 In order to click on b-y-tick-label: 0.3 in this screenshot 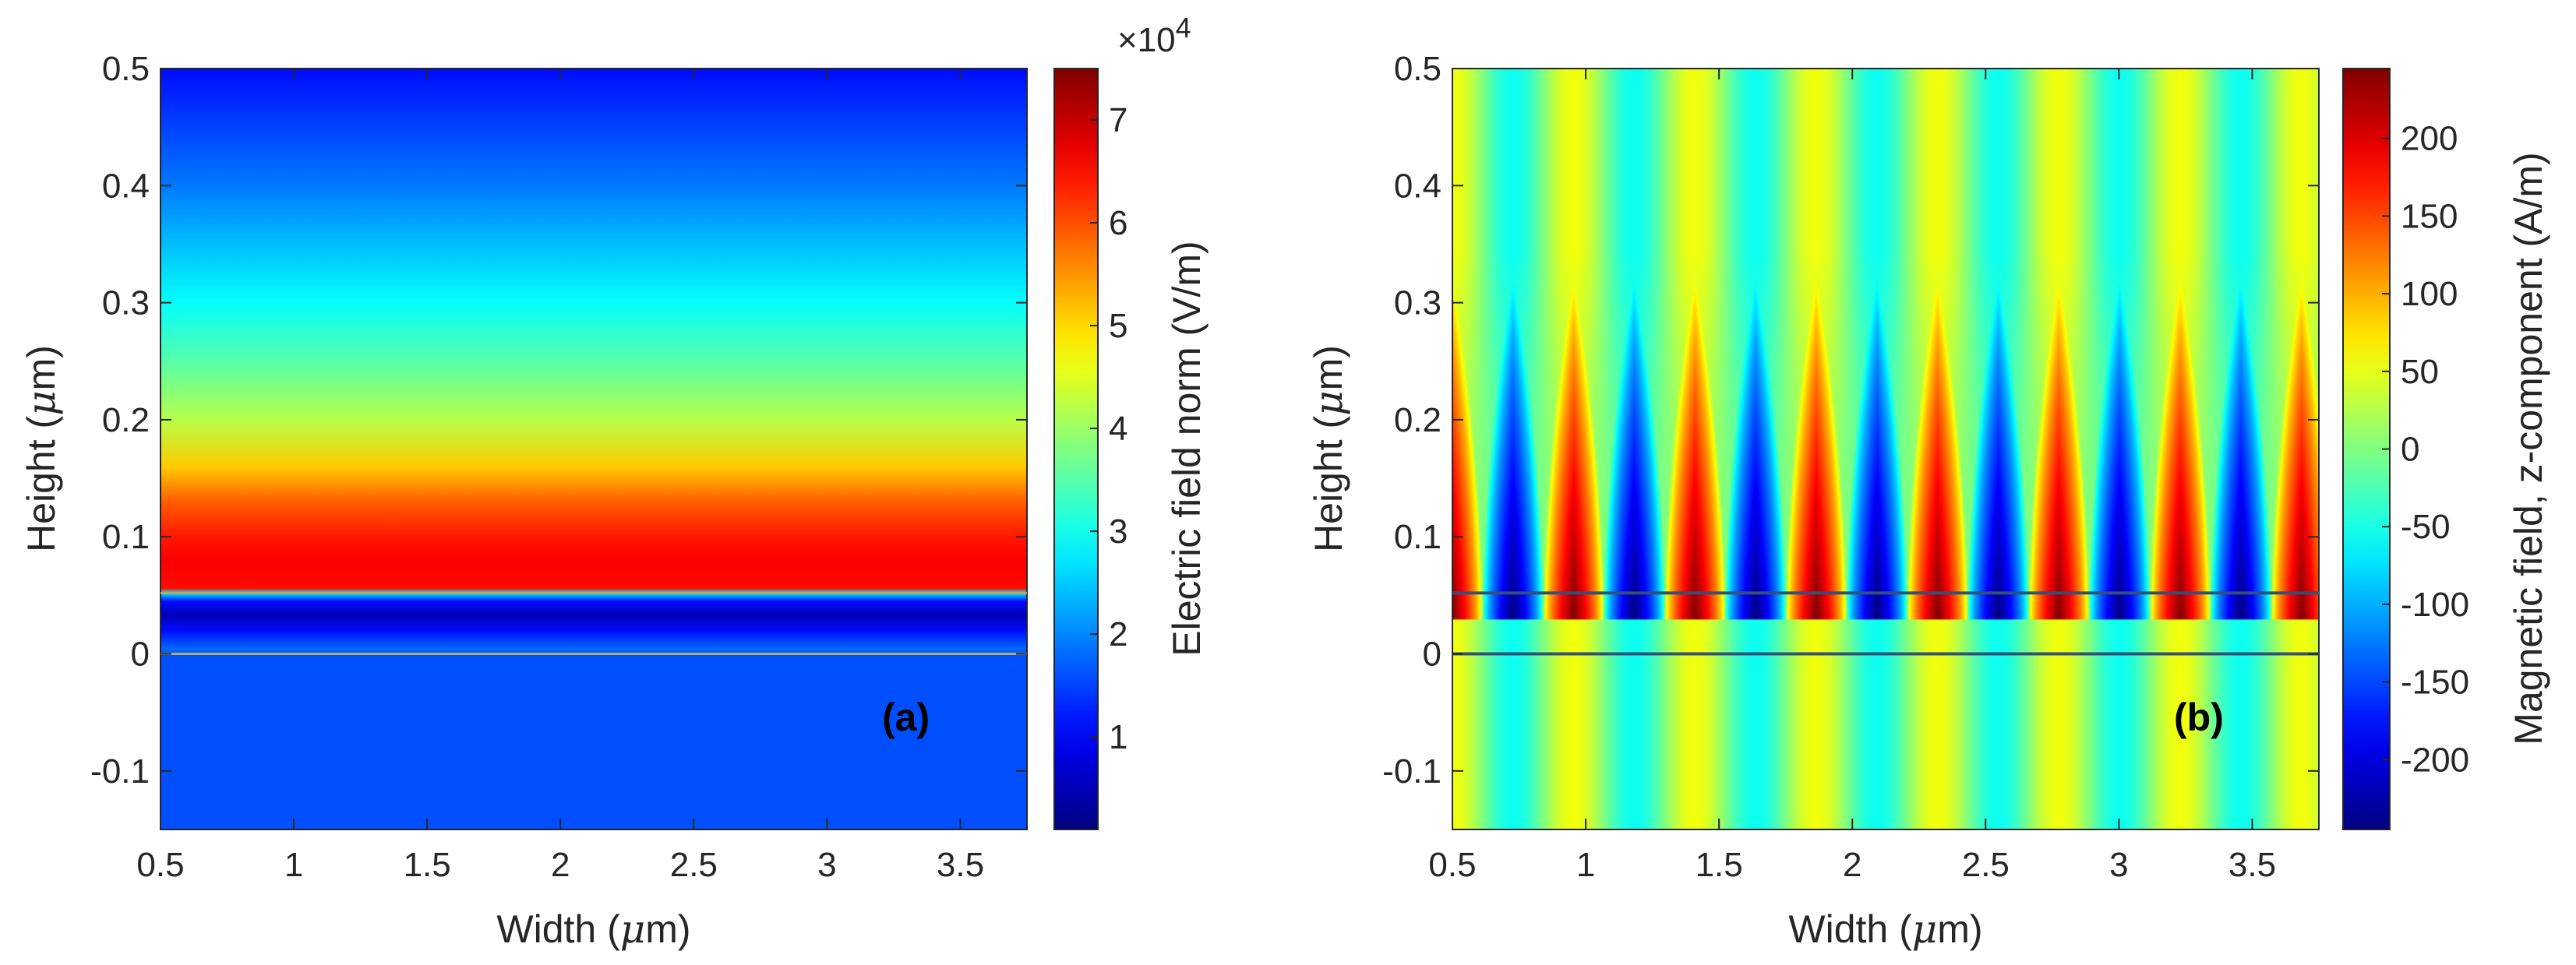, I will do `click(1418, 303)`.